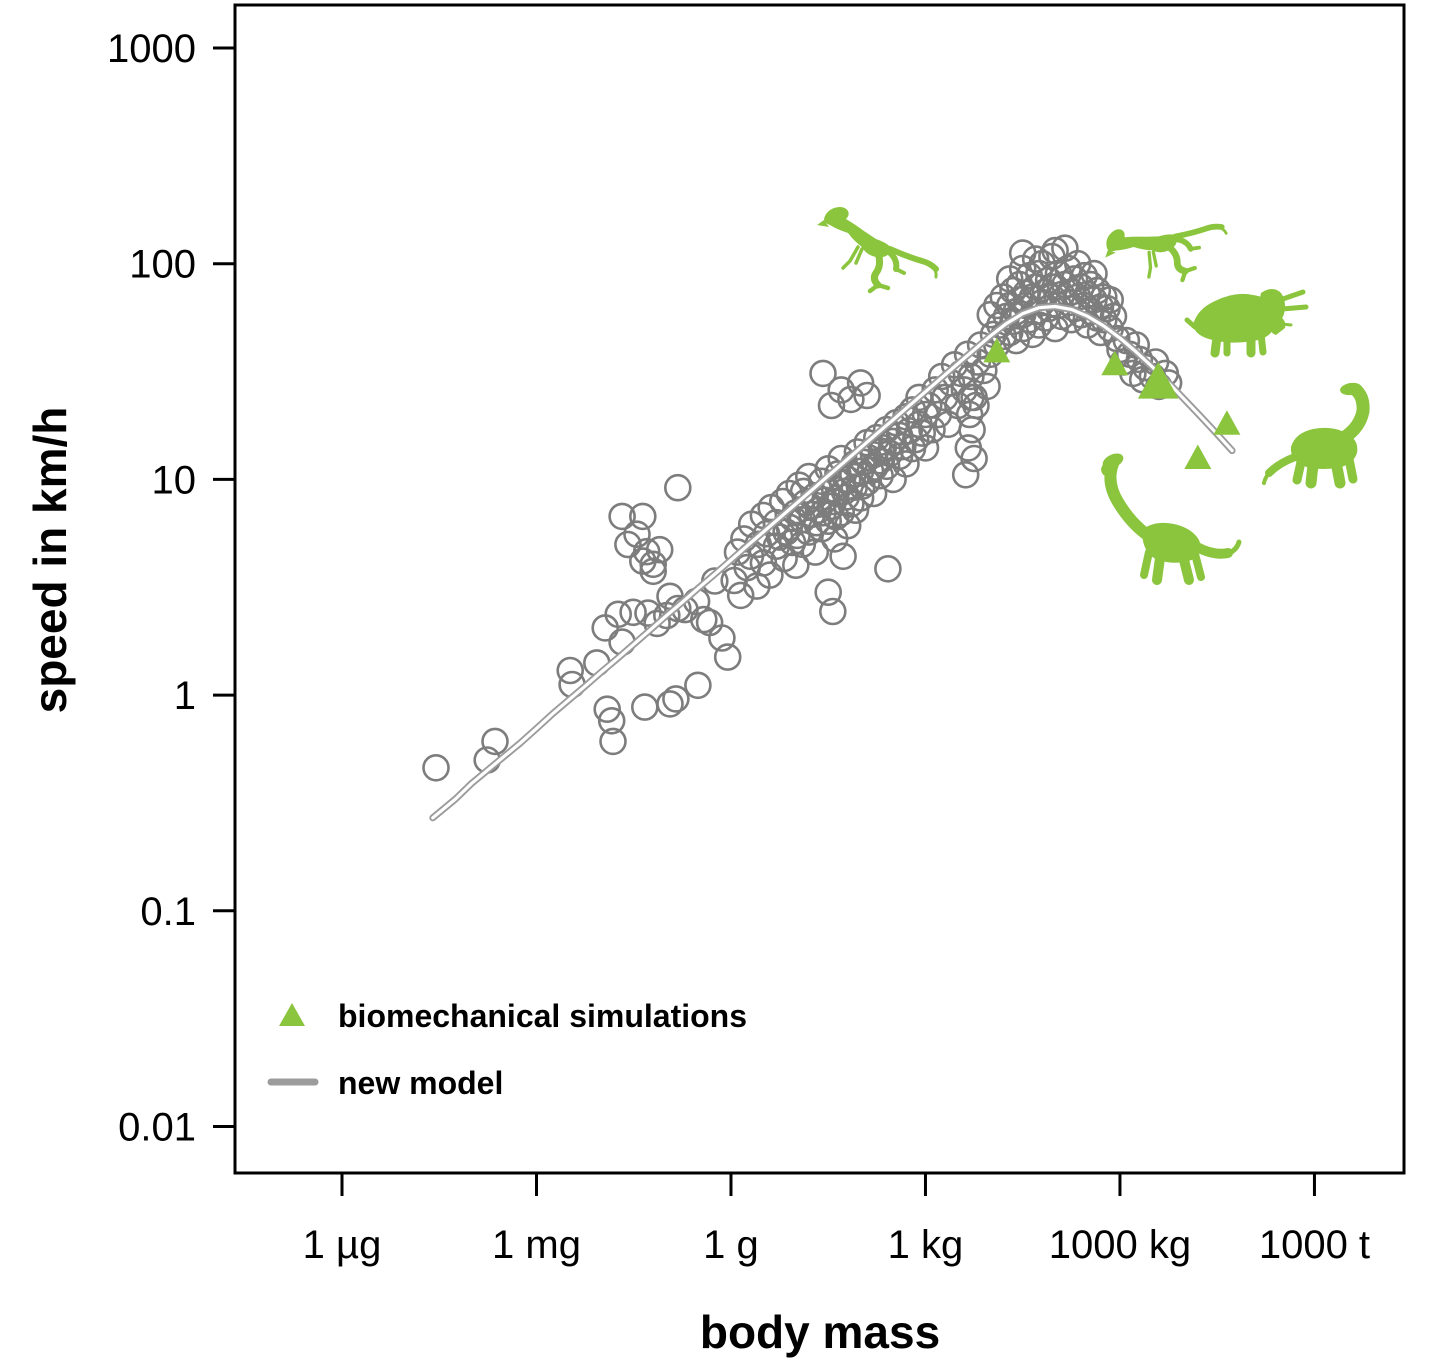 This screenshot has height=1372, width=1440. I want to click on x-tick-label: 1000 kg, so click(1120, 1245).